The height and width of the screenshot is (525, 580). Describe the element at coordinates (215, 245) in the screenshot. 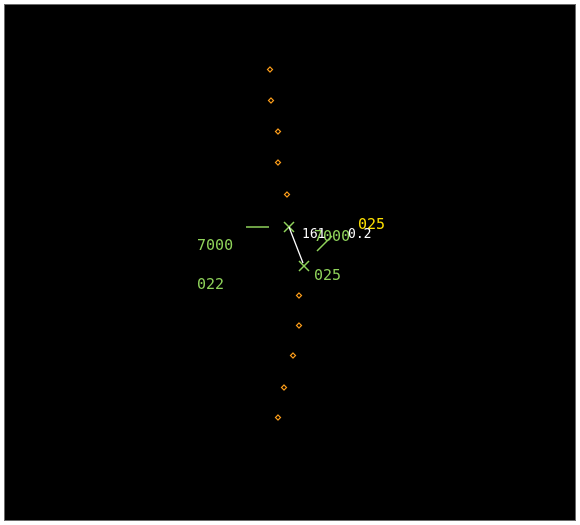

I see `target-a-altitude: 7000` at that location.